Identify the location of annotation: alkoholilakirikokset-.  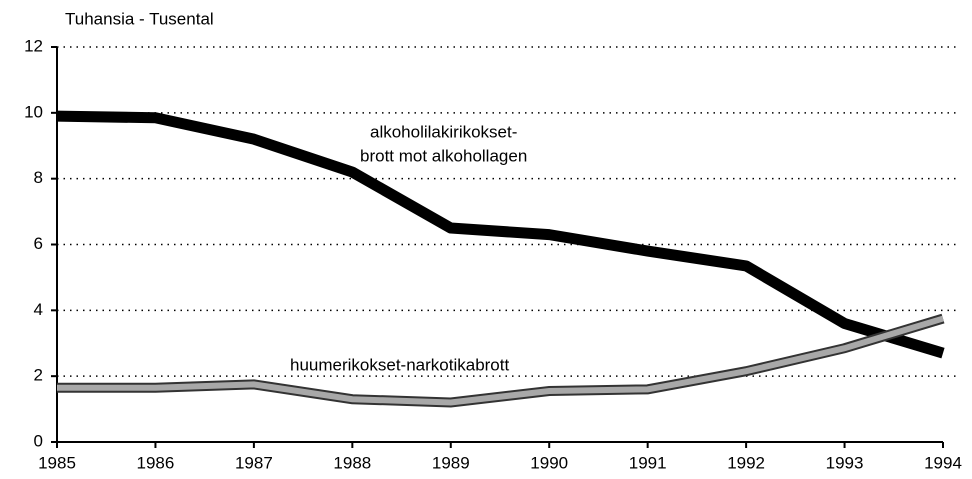
(443, 131).